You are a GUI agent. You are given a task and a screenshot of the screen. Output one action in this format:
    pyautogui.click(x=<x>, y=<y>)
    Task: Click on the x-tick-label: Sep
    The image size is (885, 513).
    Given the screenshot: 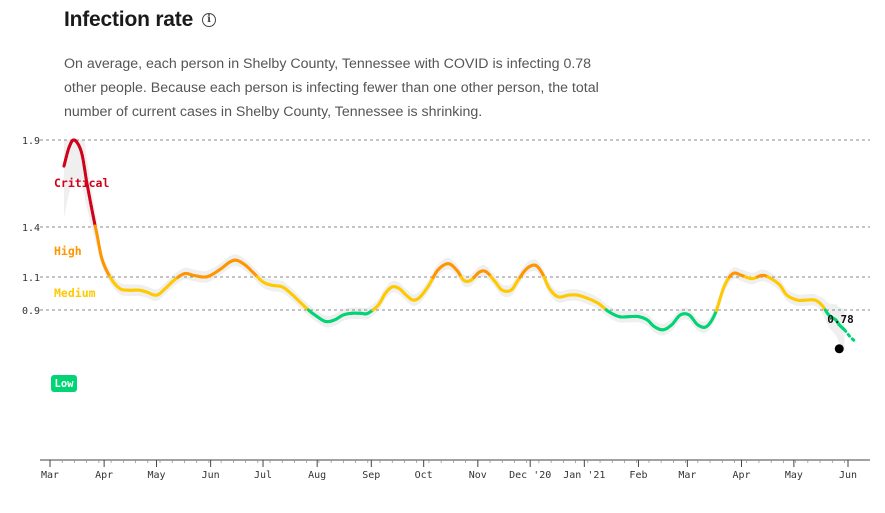 What is the action you would take?
    pyautogui.click(x=371, y=475)
    